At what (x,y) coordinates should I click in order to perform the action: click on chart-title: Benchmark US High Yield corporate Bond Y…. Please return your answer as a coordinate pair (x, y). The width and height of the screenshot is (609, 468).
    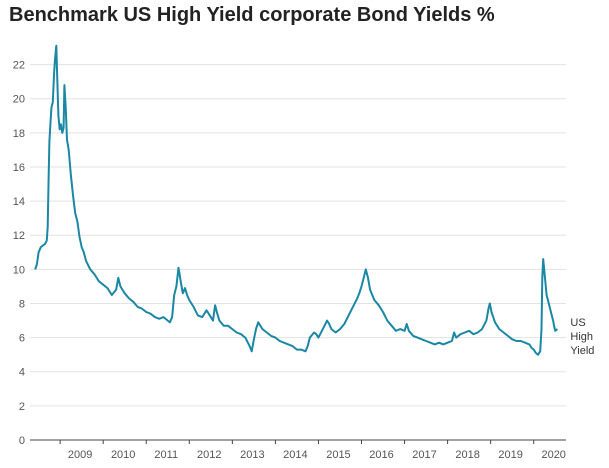
    Looking at the image, I should click on (252, 15).